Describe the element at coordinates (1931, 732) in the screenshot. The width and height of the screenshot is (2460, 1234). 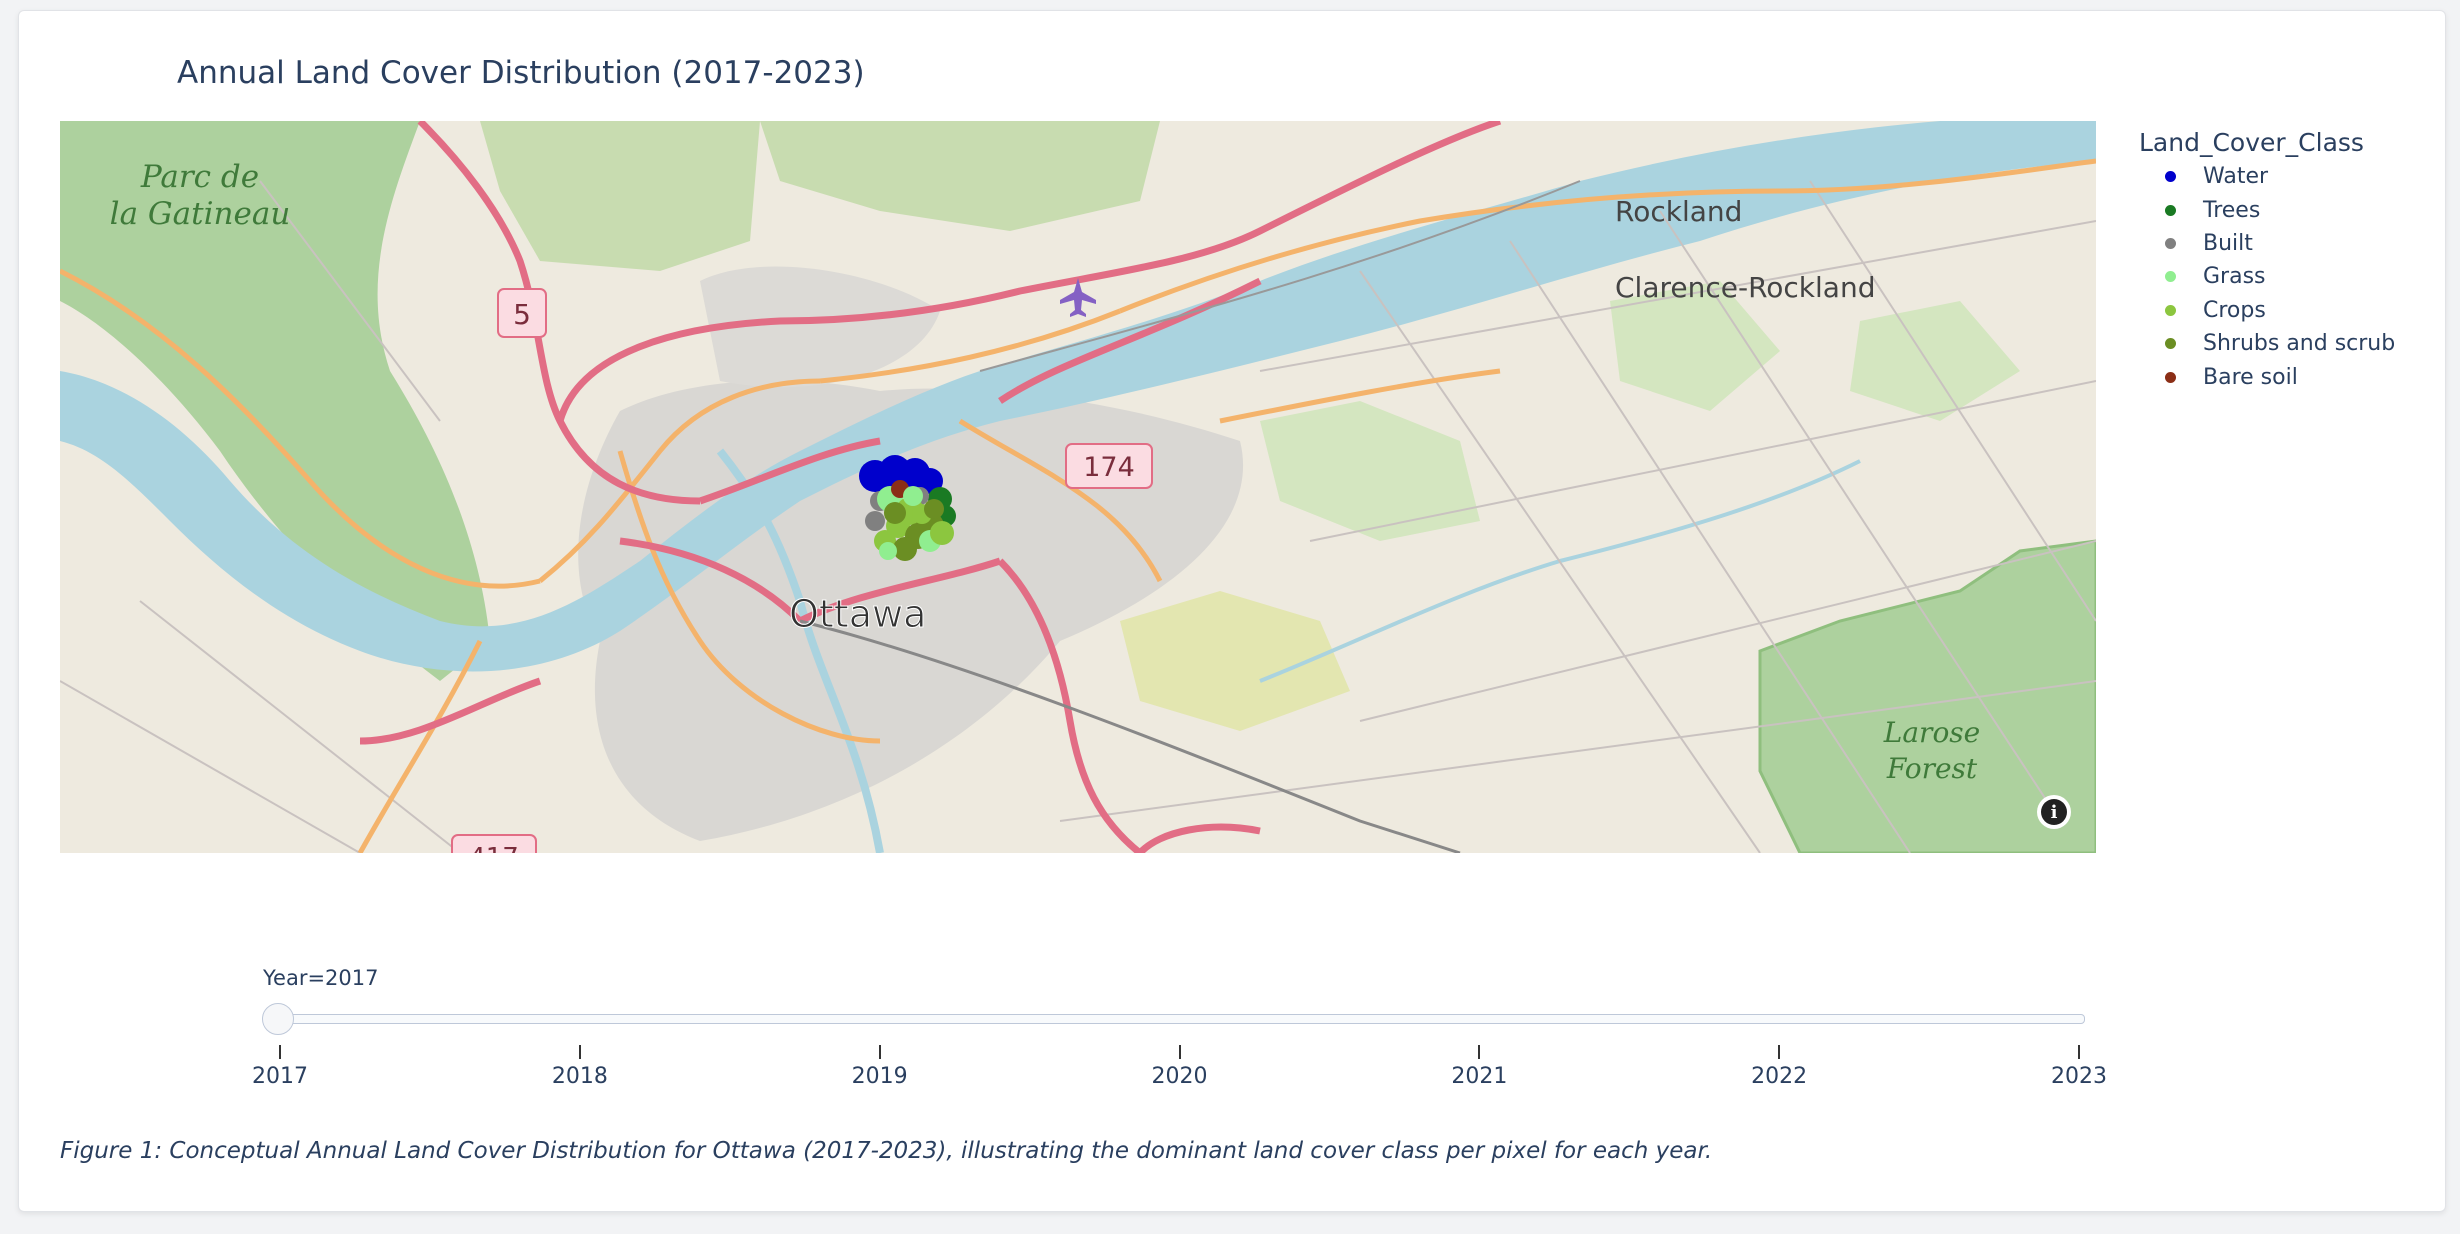
I see `forest-label-line1: Larose` at that location.